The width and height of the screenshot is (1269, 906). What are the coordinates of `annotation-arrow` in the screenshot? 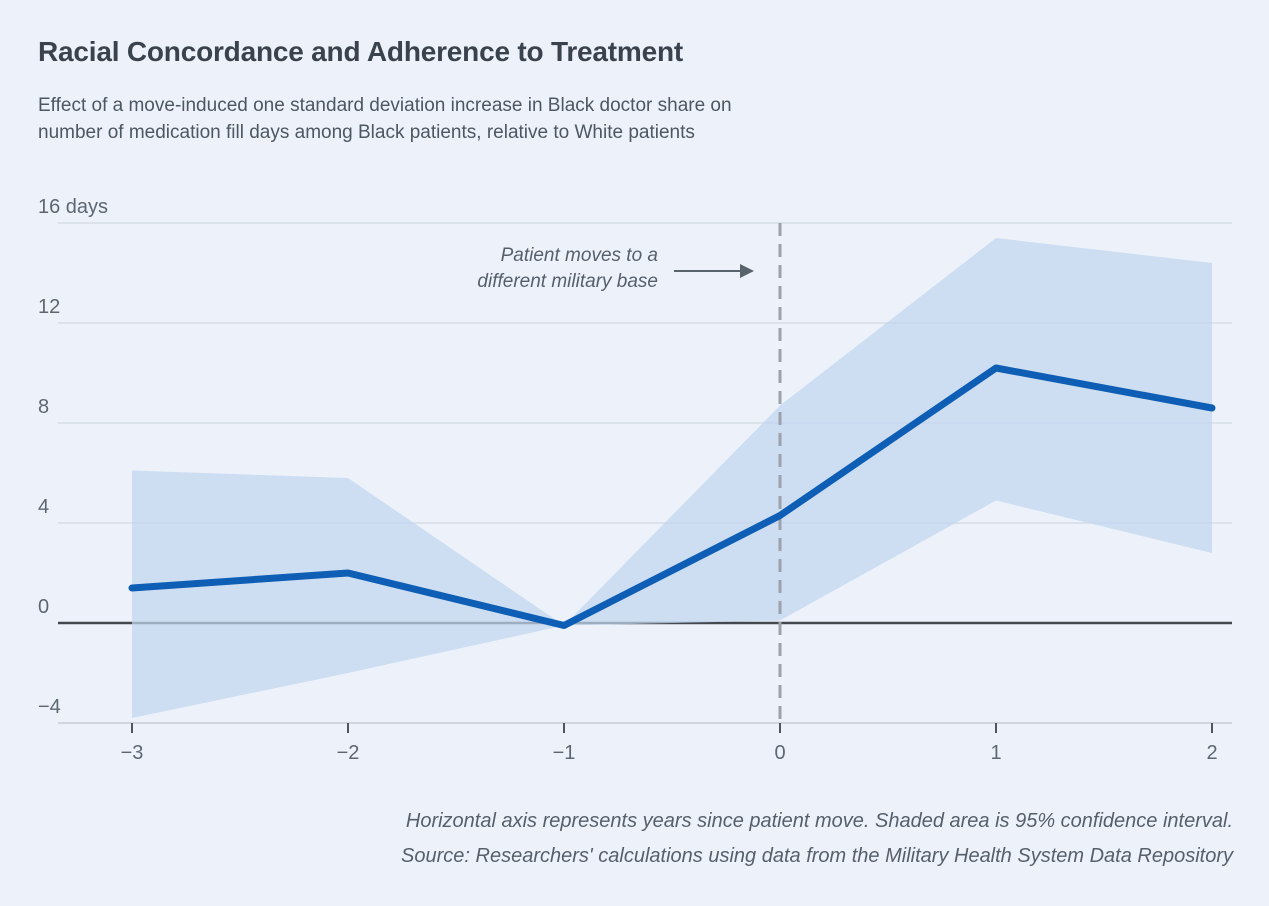 It's located at (714, 271).